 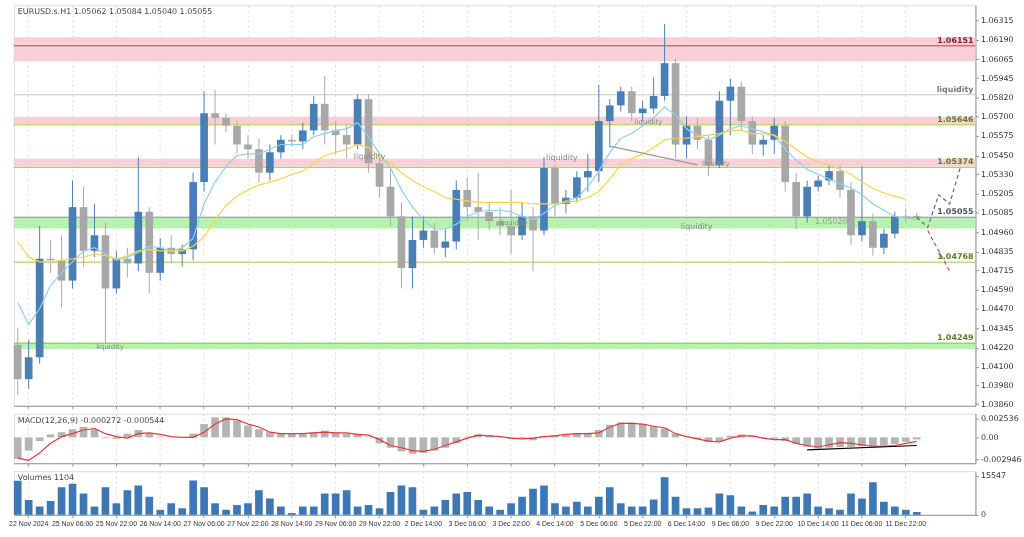 I want to click on y-tick-label: 1.05820, so click(x=997, y=98).